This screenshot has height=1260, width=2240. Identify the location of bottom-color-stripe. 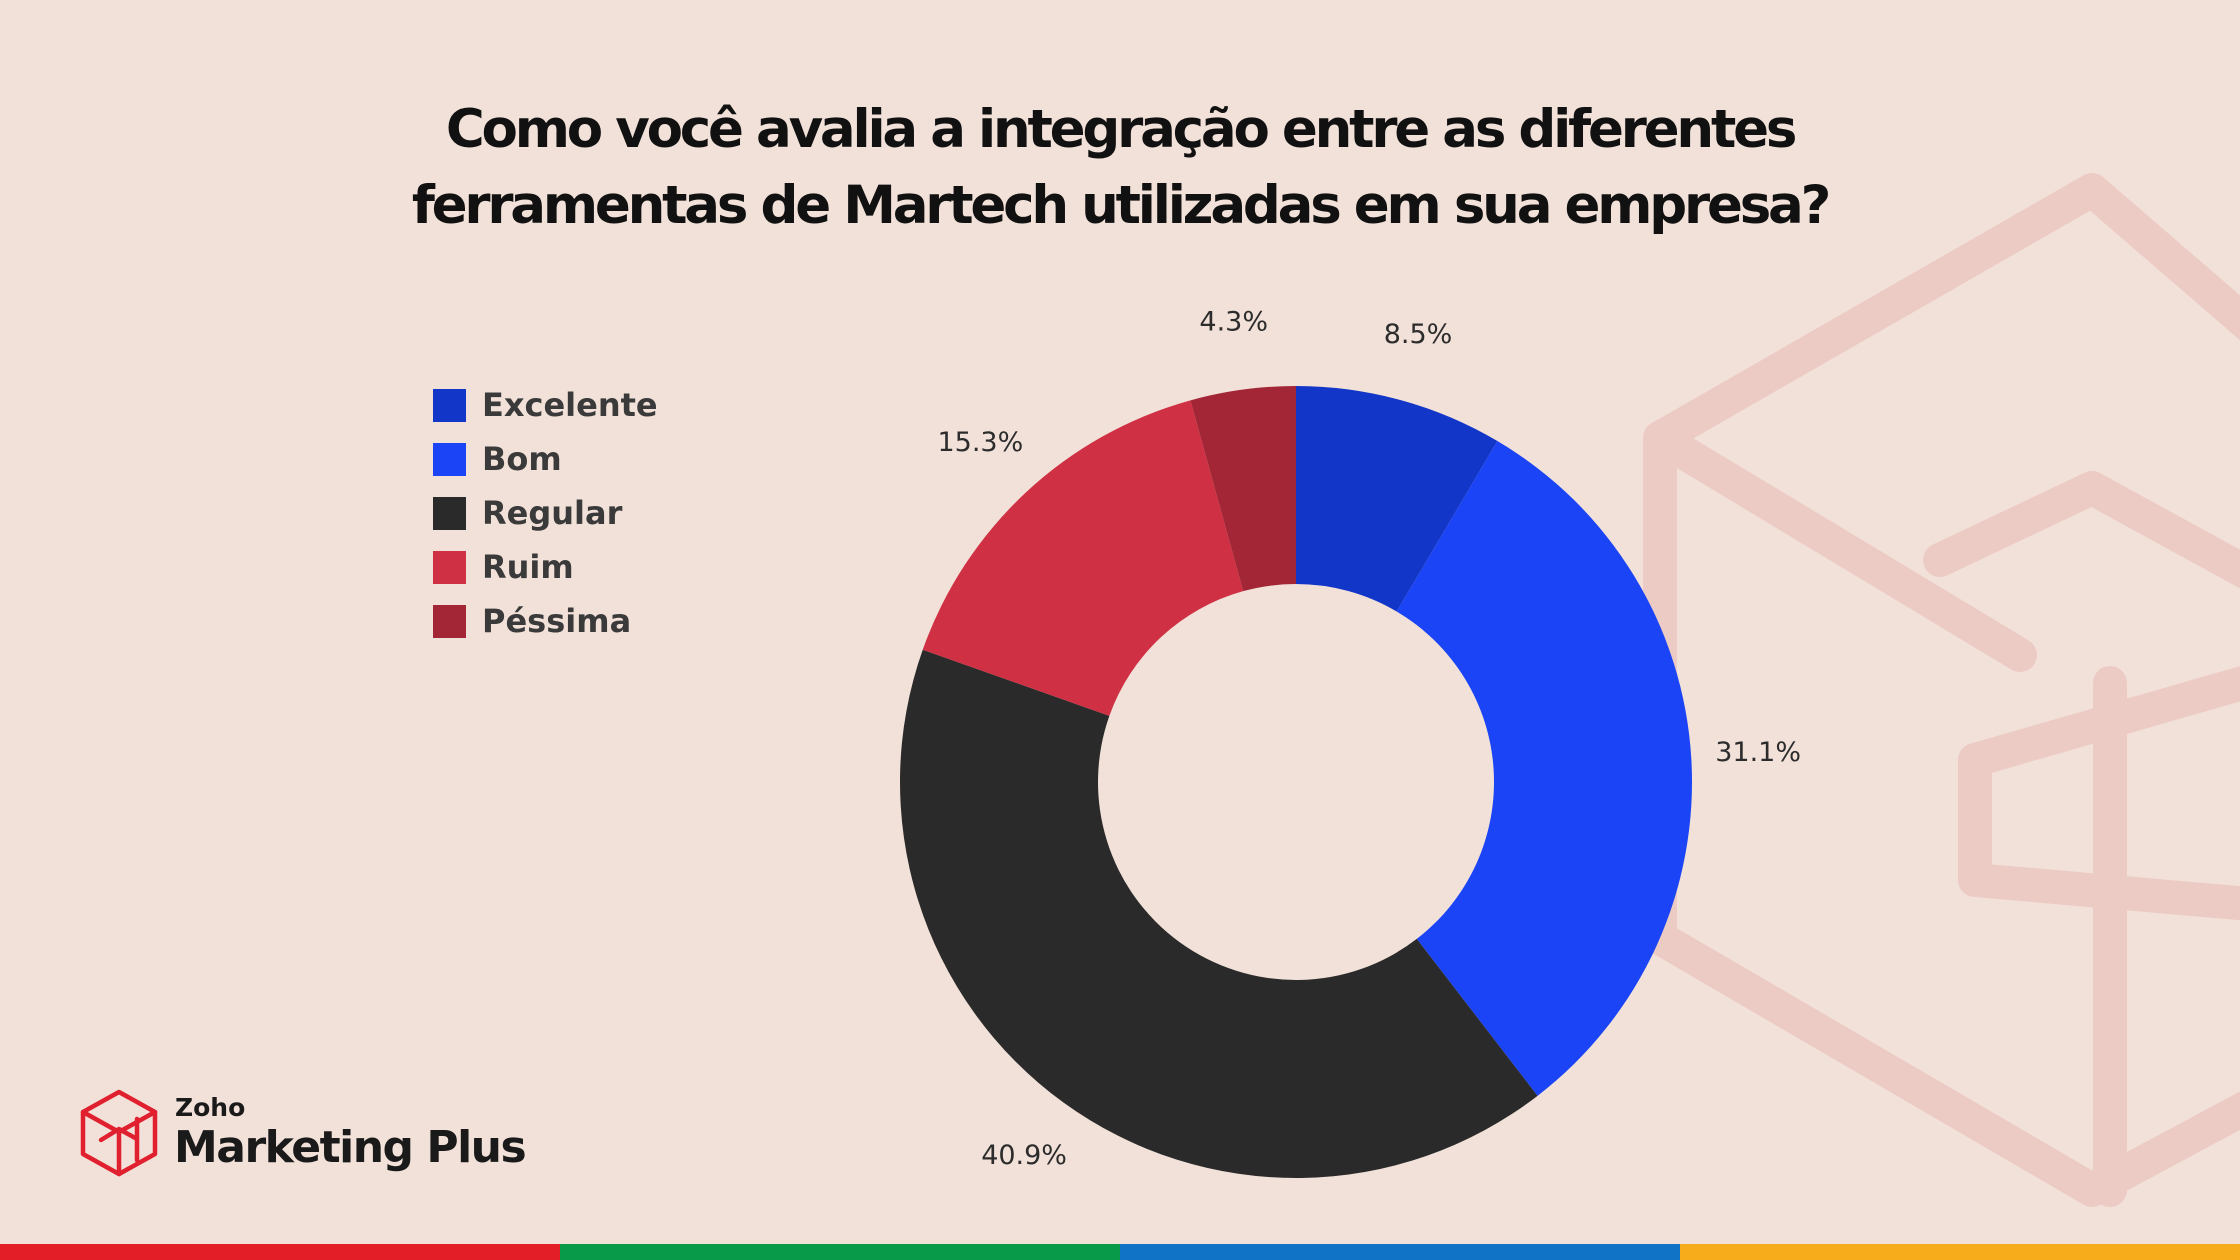
(1120, 1252).